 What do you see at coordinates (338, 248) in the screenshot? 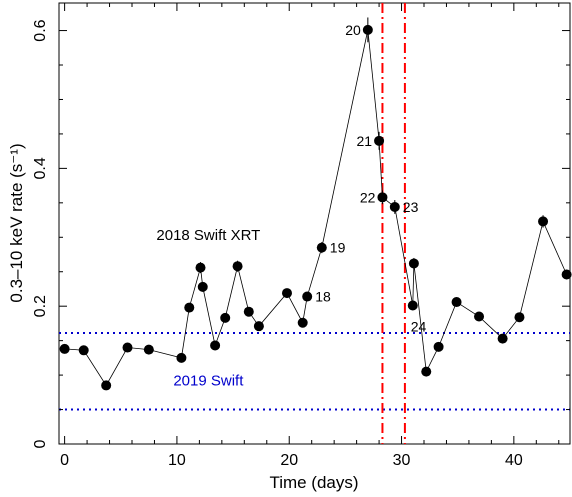
I see `point-label: 19` at bounding box center [338, 248].